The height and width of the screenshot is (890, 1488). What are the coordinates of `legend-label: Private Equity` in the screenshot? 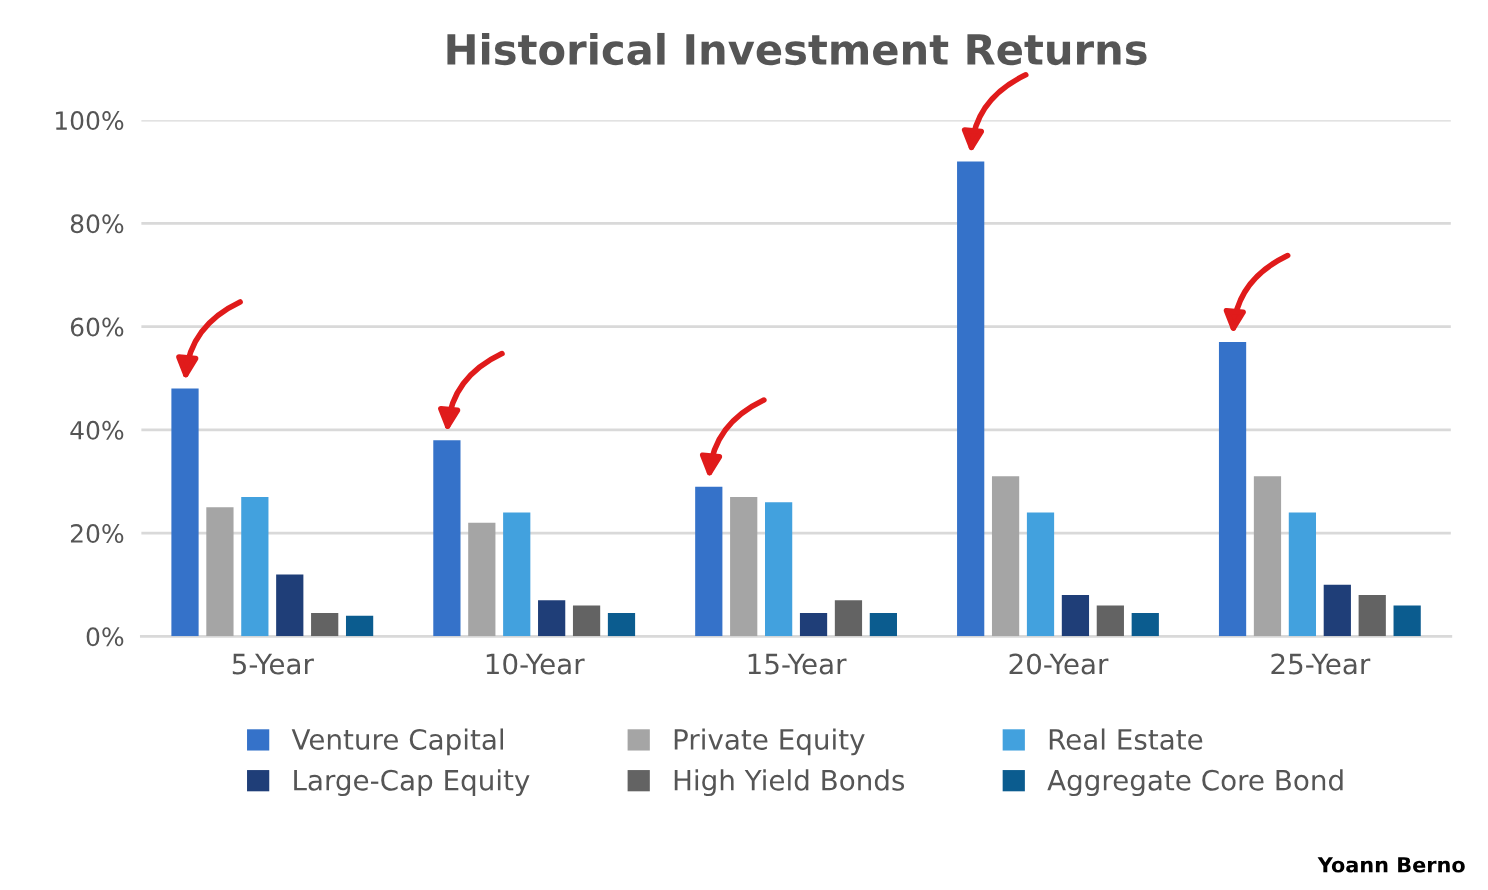 It's located at (769, 742).